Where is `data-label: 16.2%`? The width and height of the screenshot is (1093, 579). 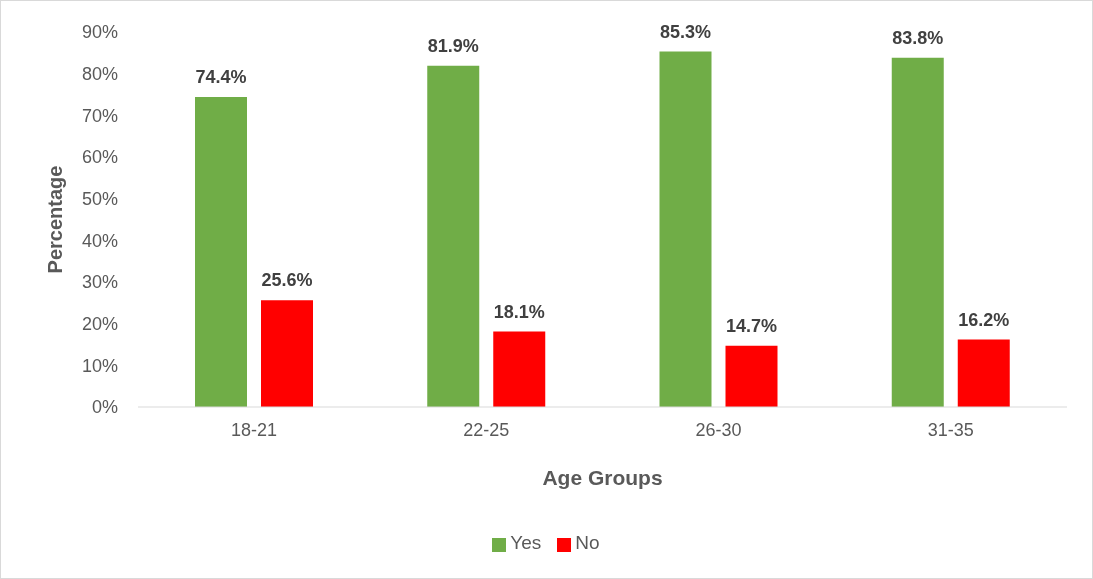
data-label: 16.2% is located at coordinates (984, 319).